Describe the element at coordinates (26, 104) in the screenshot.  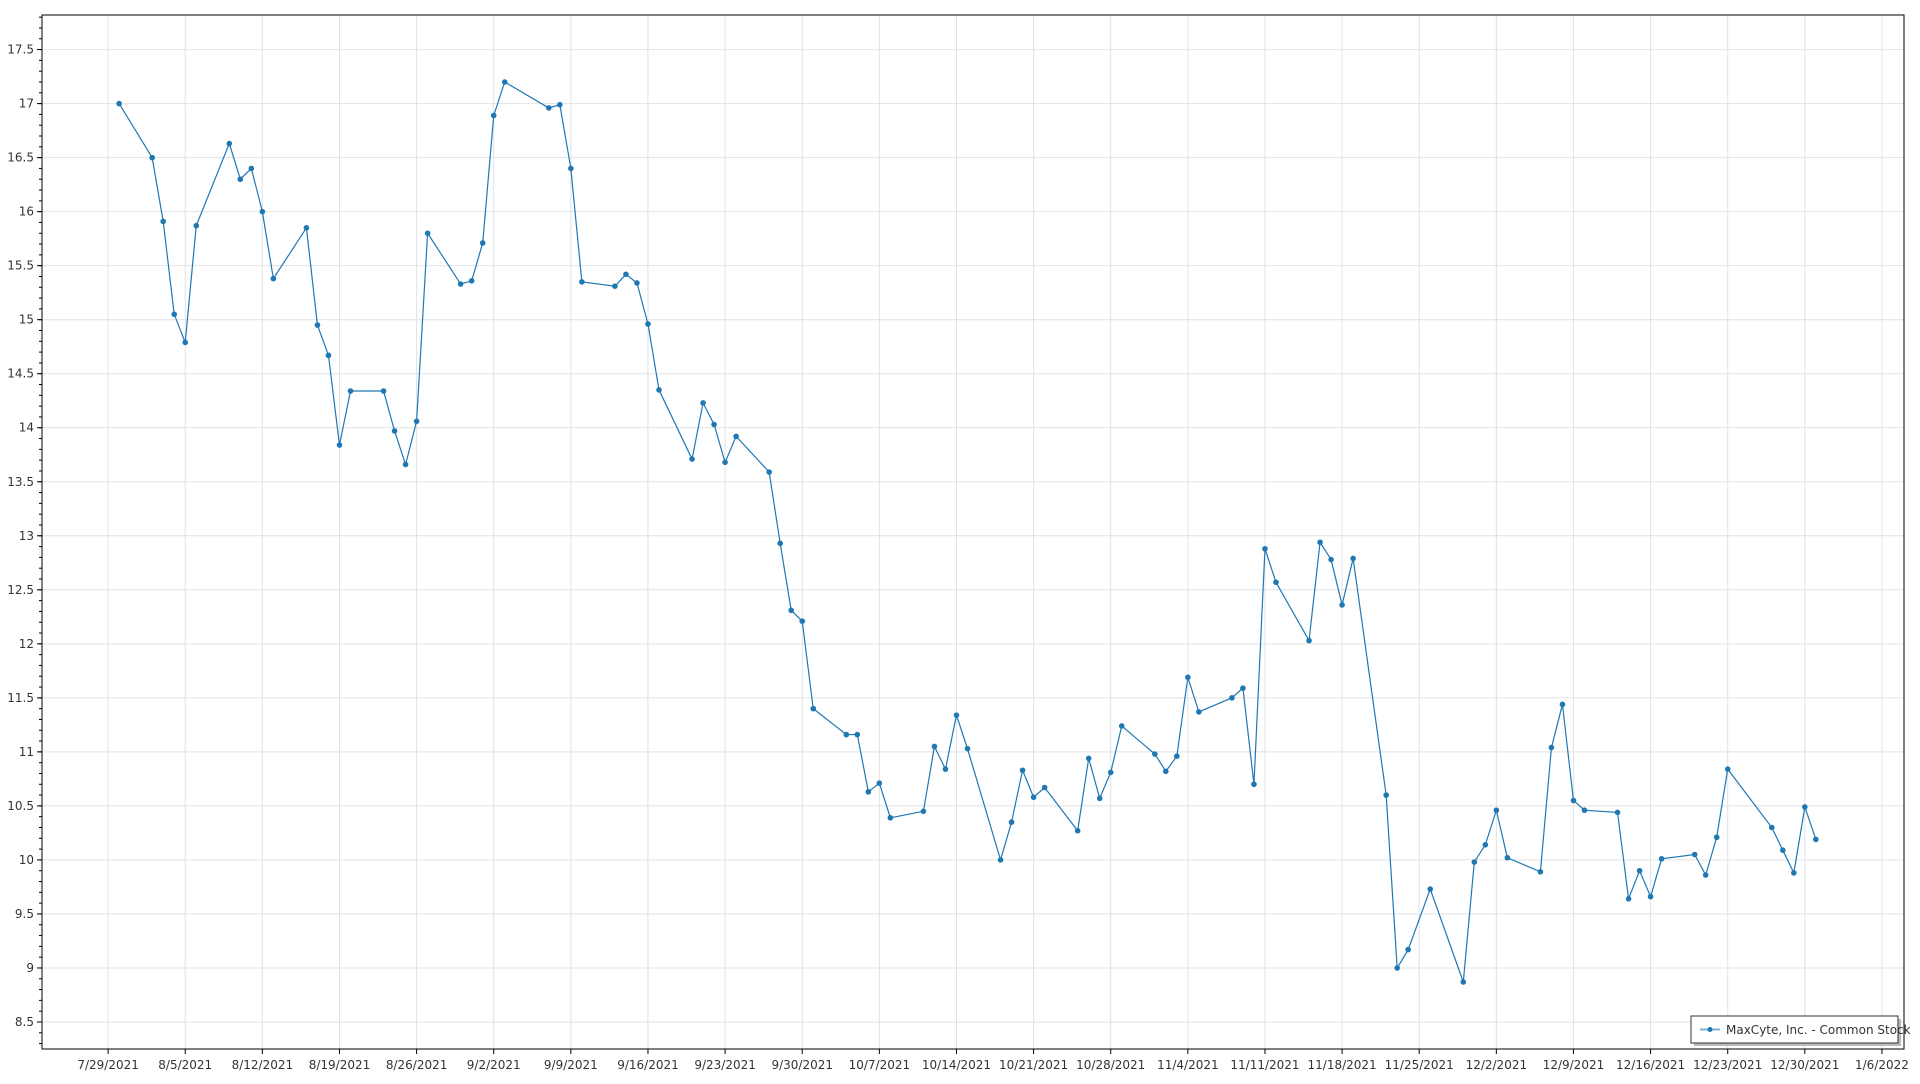
I see `y-tick-label: 17` at that location.